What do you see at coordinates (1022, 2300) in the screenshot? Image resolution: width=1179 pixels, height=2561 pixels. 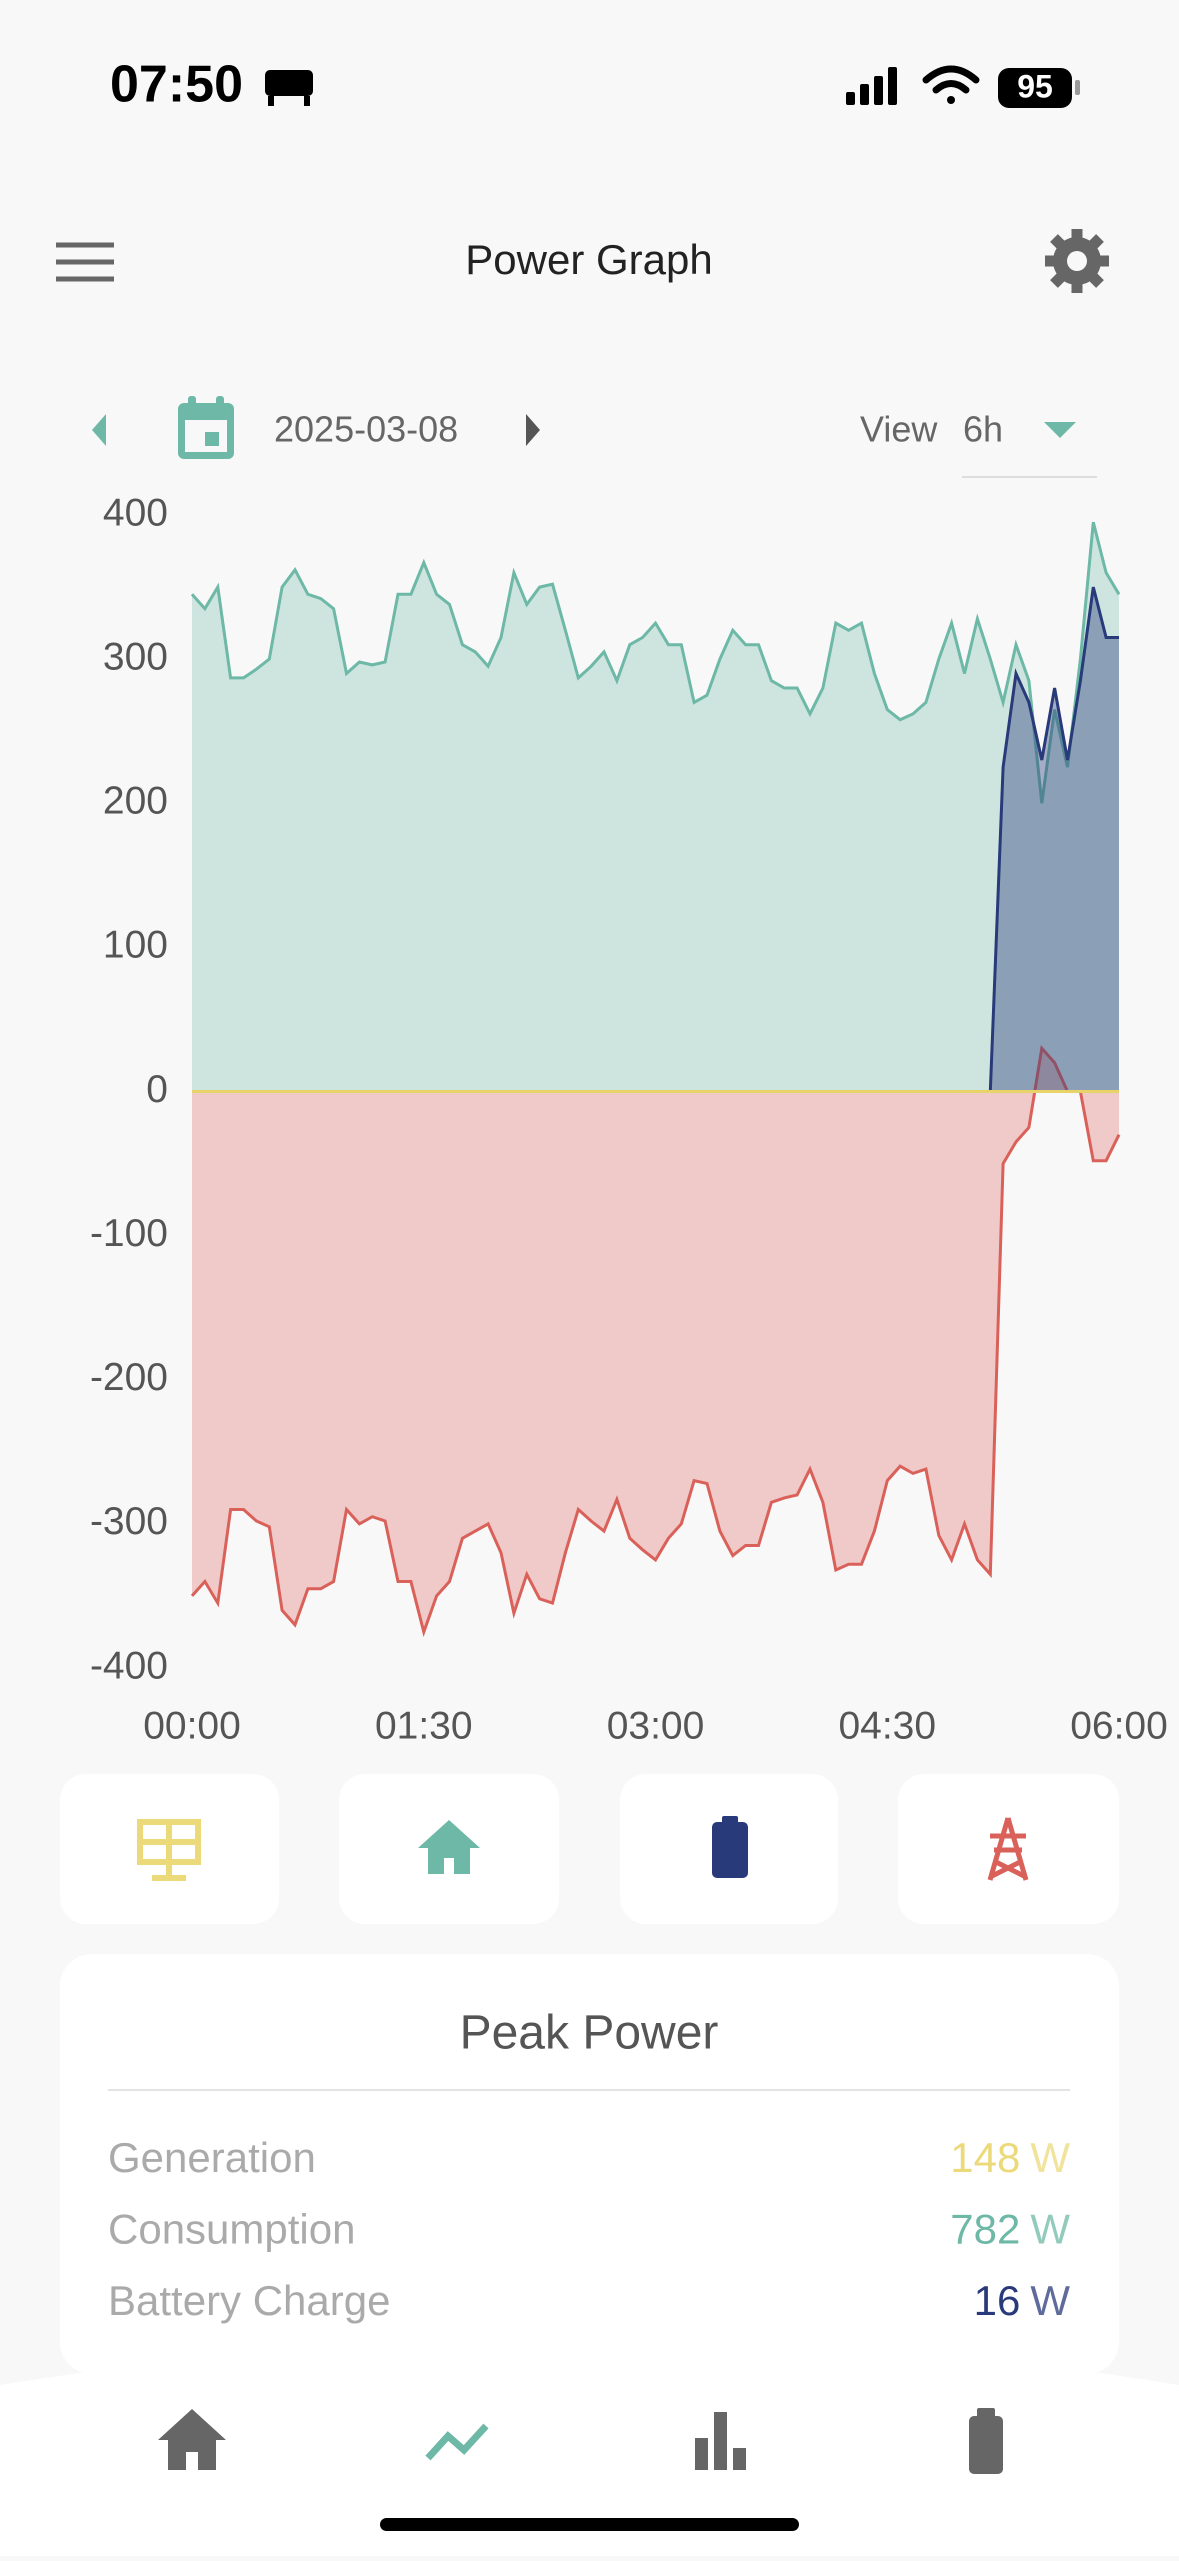 I see `row-value: 16 W` at bounding box center [1022, 2300].